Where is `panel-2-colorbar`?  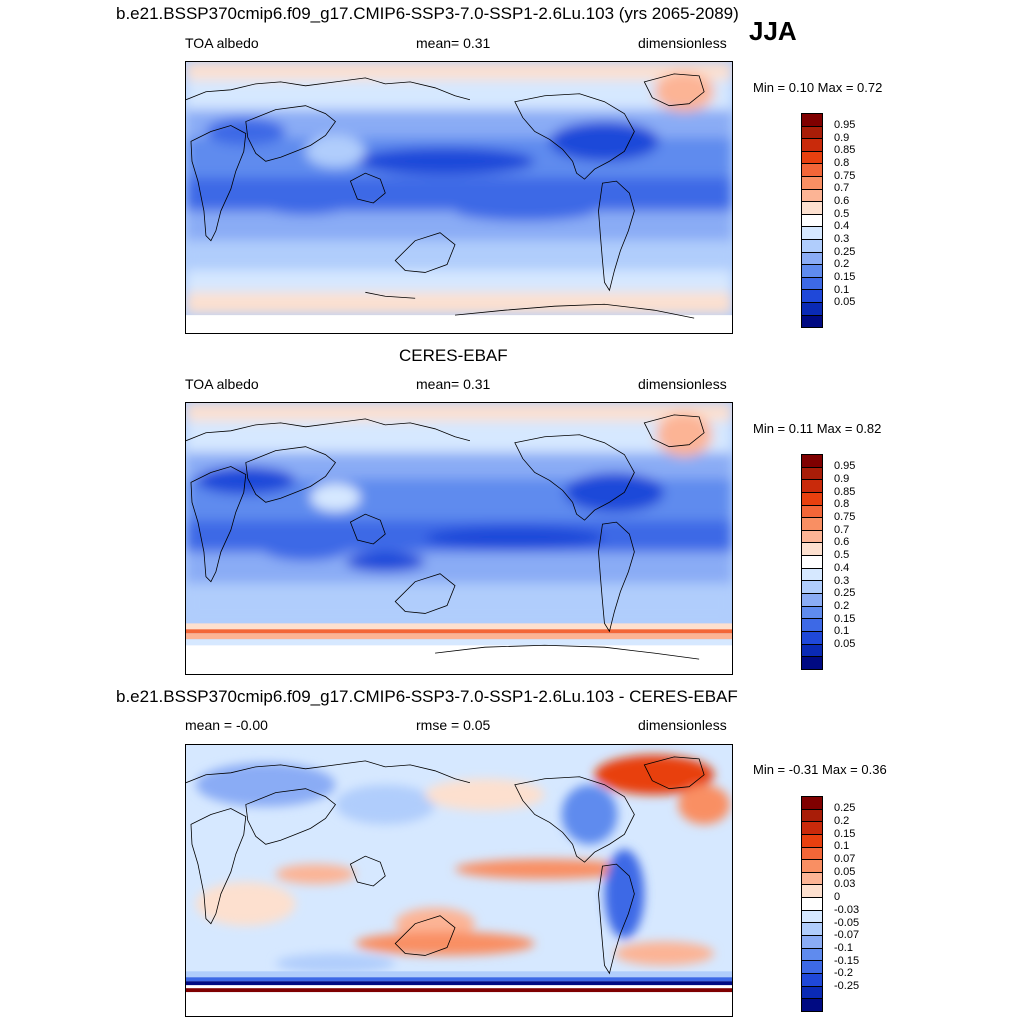
panel-2-colorbar is located at coordinates (812, 562).